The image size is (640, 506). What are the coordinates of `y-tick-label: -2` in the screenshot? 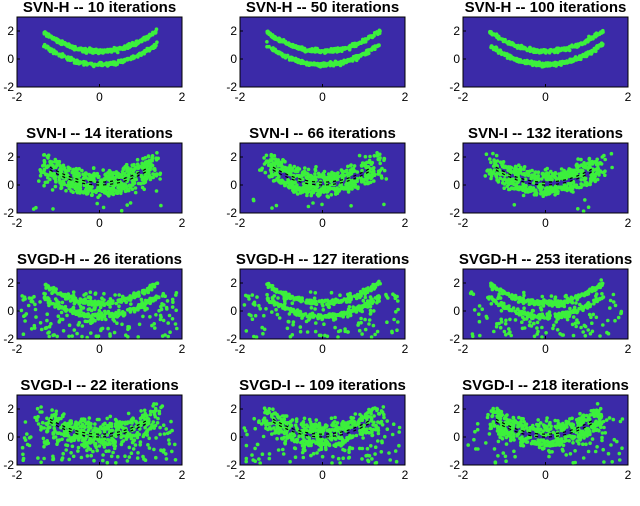 It's located at (8, 339).